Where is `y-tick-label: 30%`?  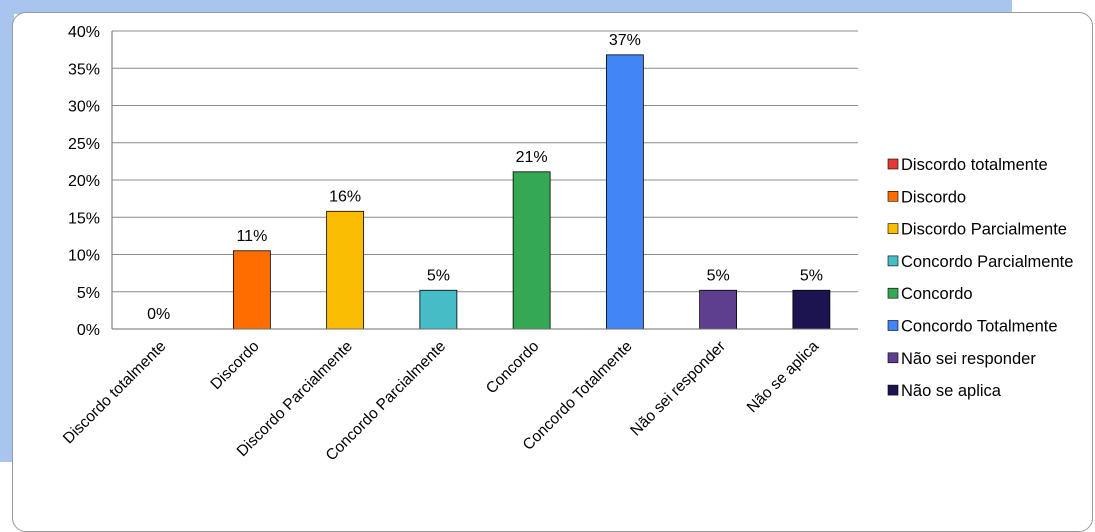 y-tick-label: 30% is located at coordinates (84, 107).